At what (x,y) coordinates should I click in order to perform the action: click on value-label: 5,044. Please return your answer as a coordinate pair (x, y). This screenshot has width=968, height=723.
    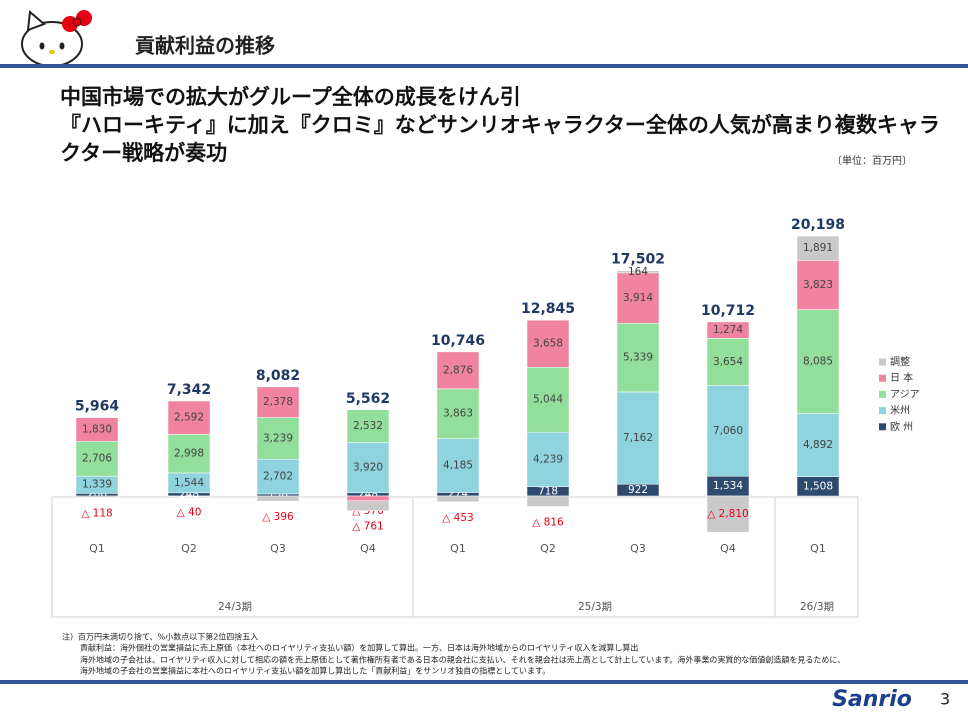
    Looking at the image, I should click on (548, 400).